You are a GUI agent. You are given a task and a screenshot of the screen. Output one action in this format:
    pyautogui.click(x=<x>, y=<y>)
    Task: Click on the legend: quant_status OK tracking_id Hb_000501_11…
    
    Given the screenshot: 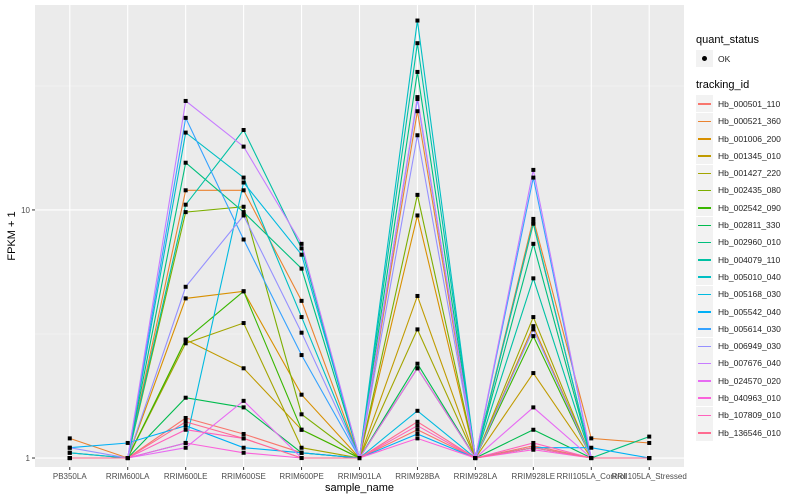 What is the action you would take?
    pyautogui.click(x=748, y=237)
    